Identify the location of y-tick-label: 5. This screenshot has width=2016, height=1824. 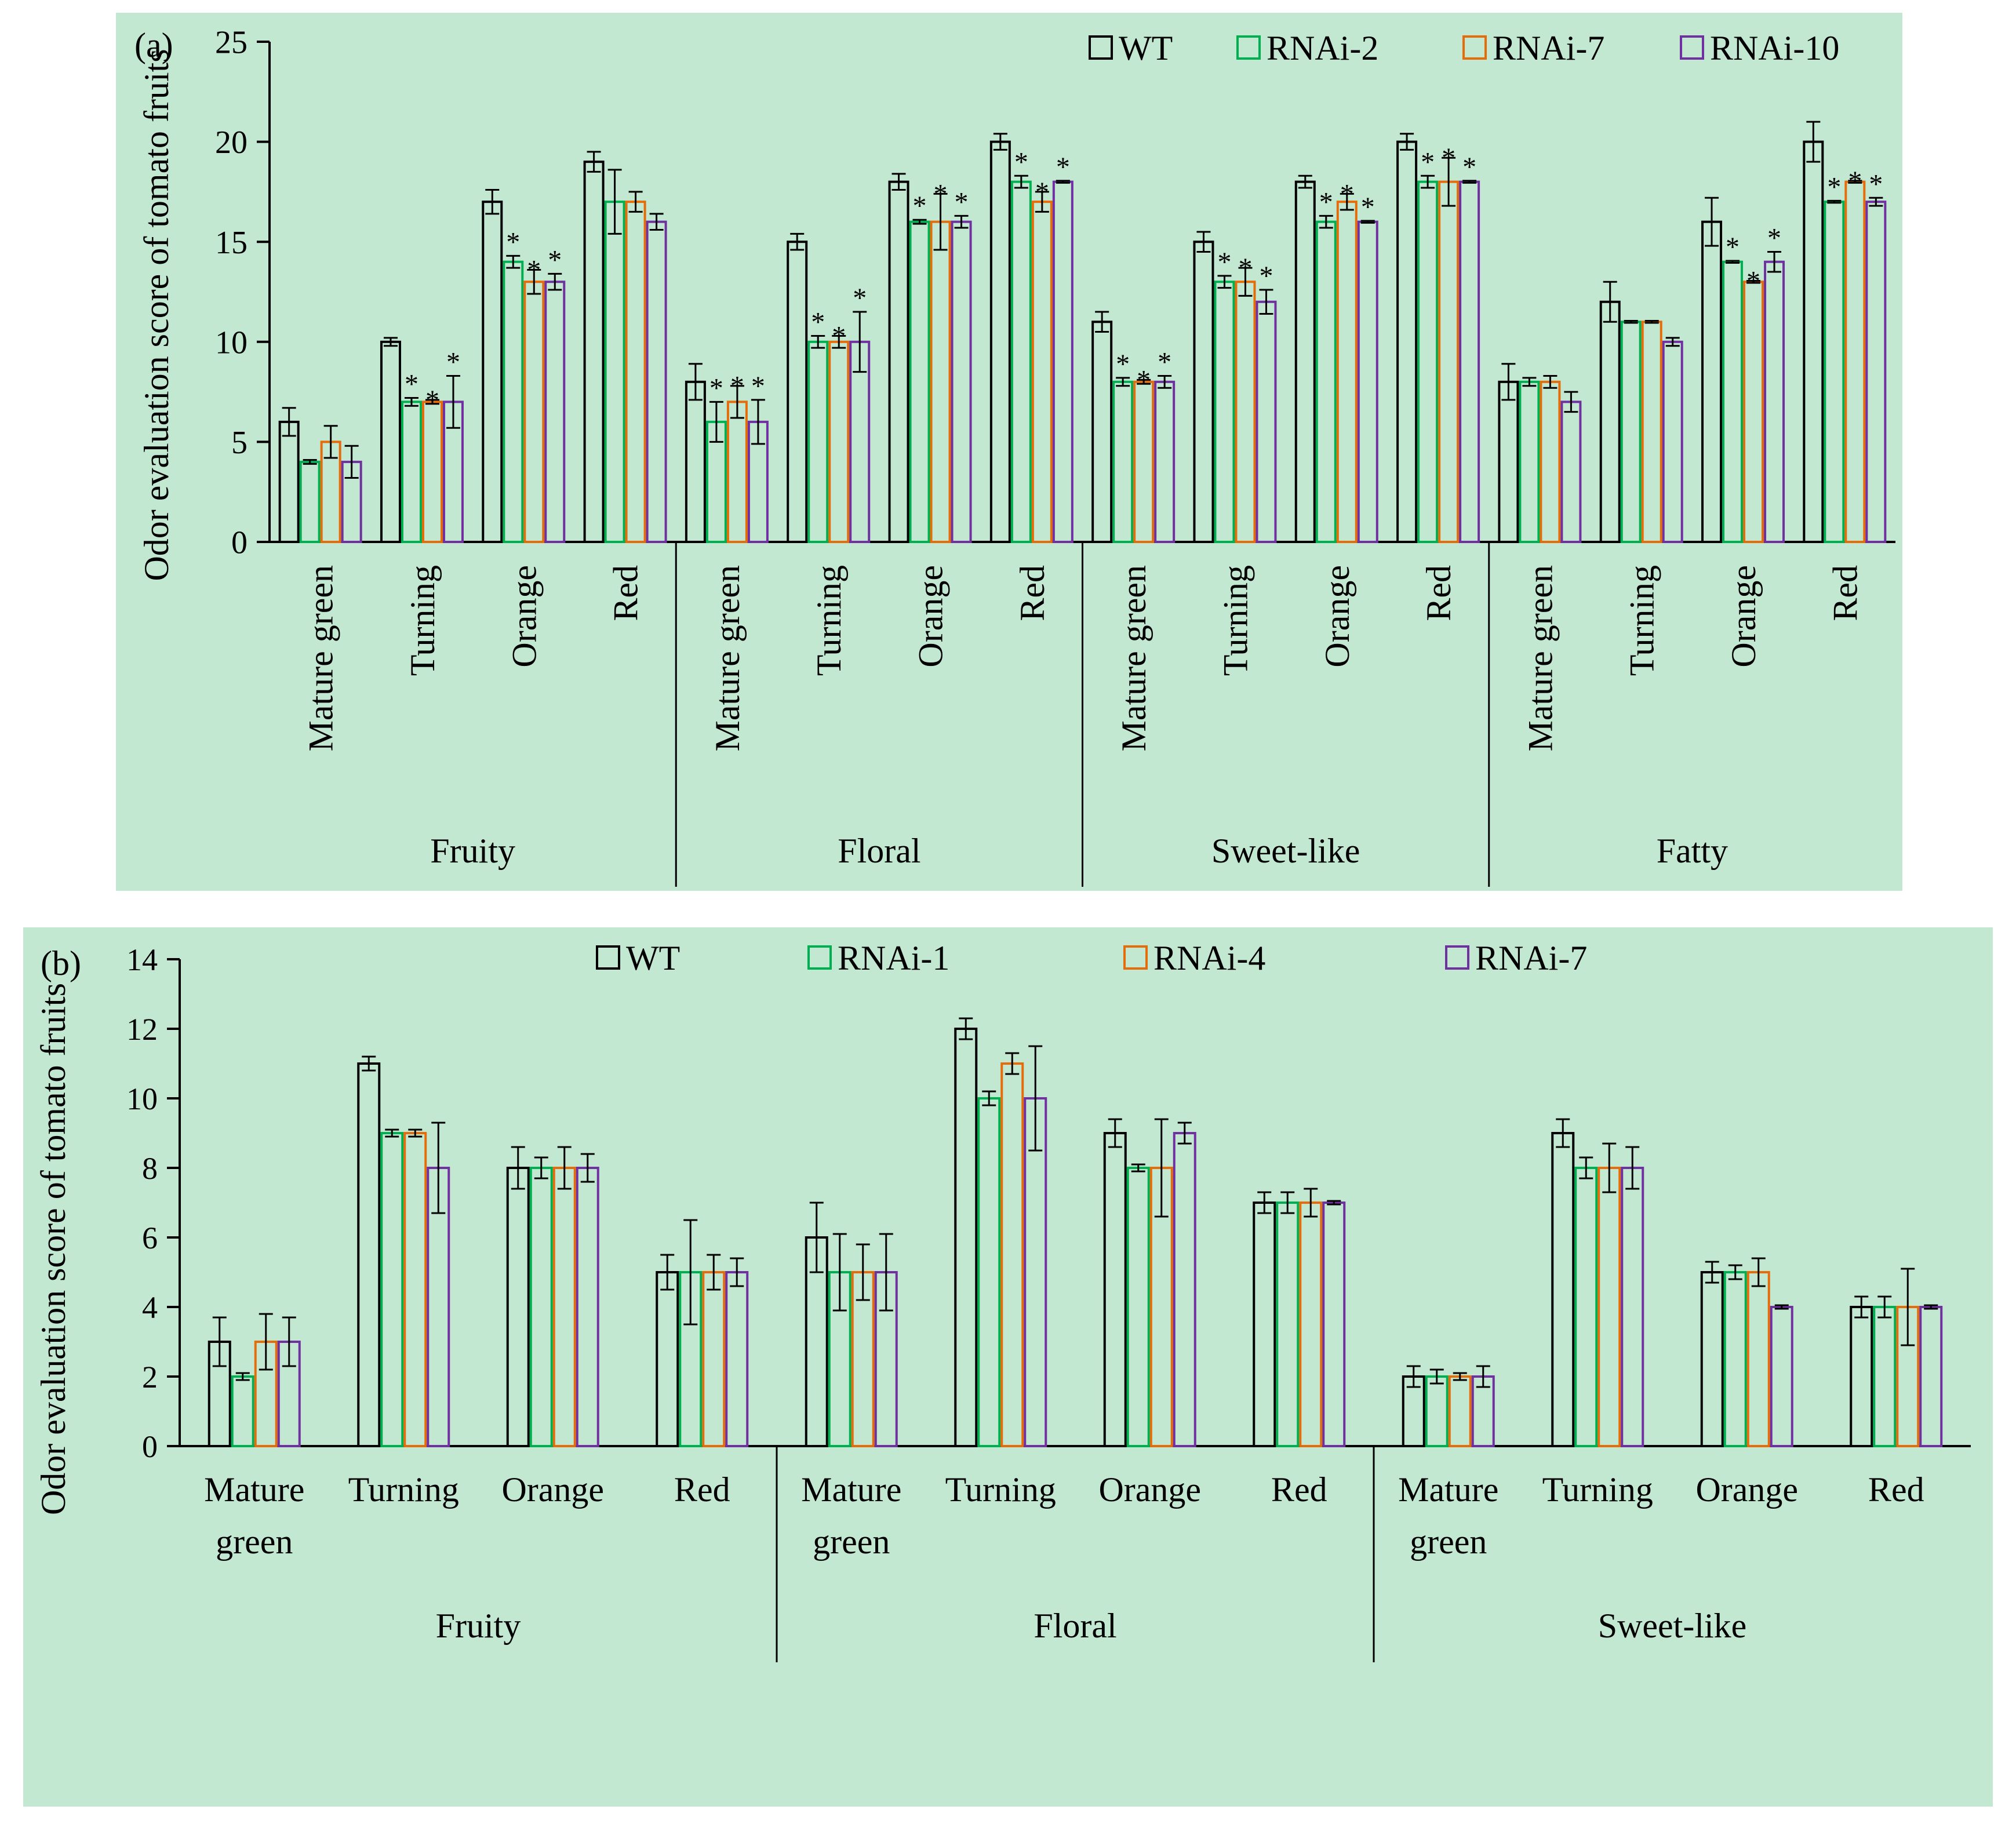
(240, 443).